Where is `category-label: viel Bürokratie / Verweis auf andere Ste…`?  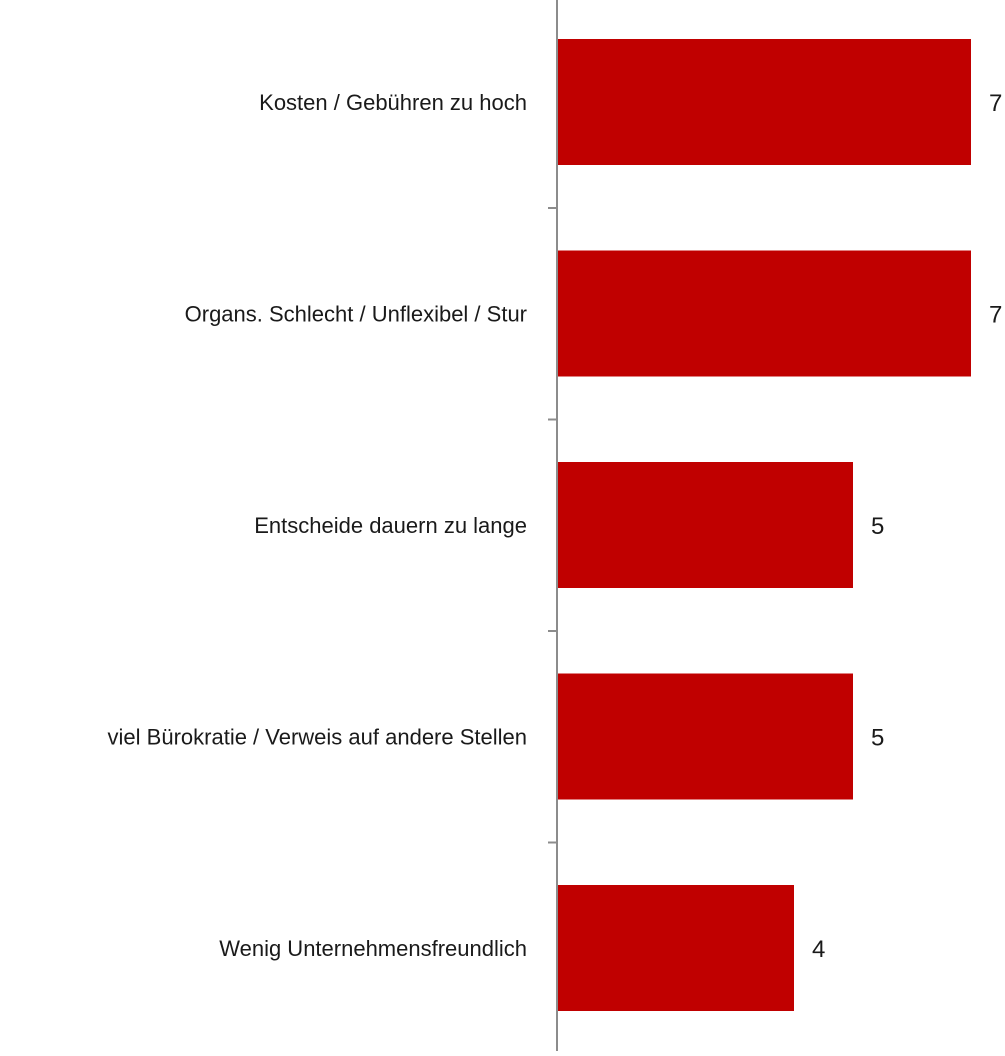 category-label: viel Bürokratie / Verweis auf andere Ste… is located at coordinates (317, 737).